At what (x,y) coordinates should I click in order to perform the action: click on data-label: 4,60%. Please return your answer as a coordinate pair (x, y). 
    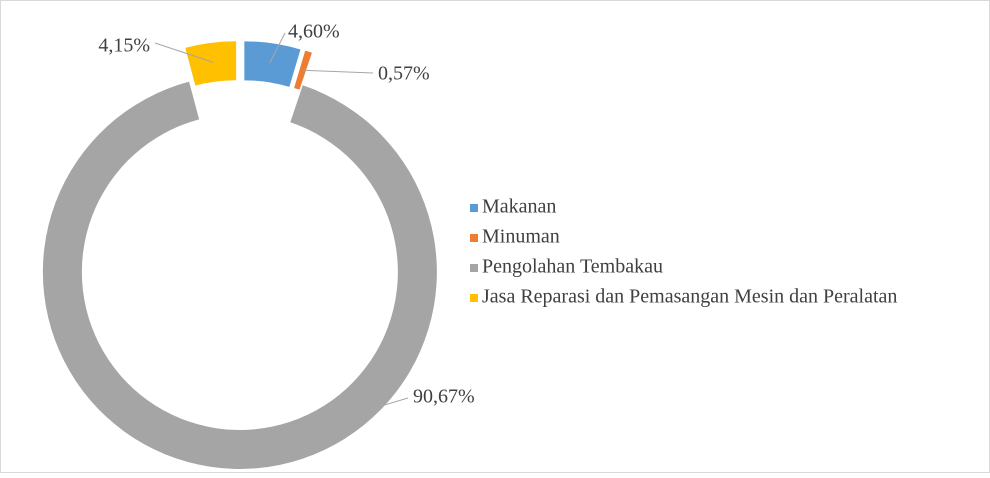
    Looking at the image, I should click on (314, 32).